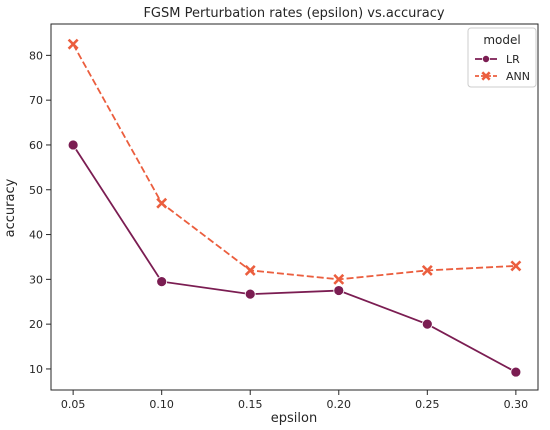 Image resolution: width=550 pixels, height=430 pixels. What do you see at coordinates (294, 418) in the screenshot?
I see `x-axis-label: epsilon` at bounding box center [294, 418].